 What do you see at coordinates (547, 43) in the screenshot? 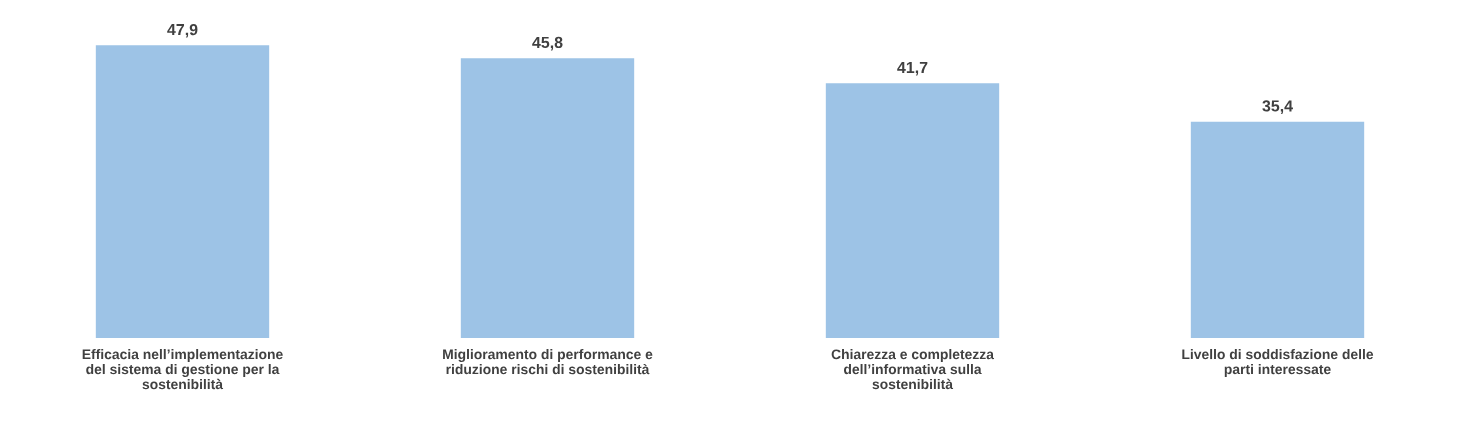
I see `data-label: 45,8` at bounding box center [547, 43].